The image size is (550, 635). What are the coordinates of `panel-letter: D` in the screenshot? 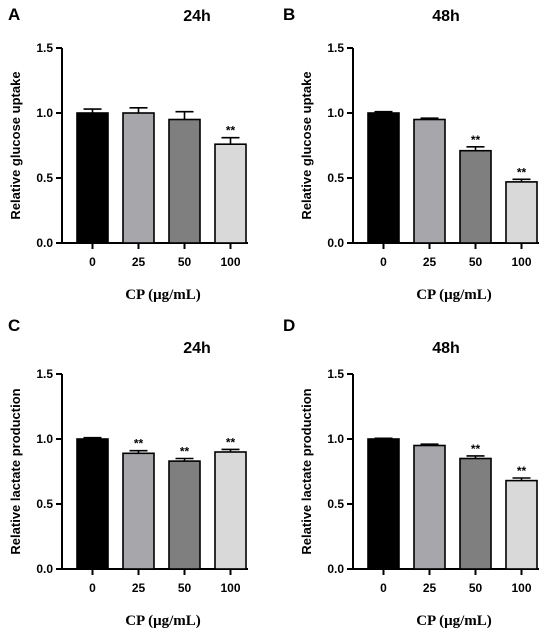 It's located at (289, 325).